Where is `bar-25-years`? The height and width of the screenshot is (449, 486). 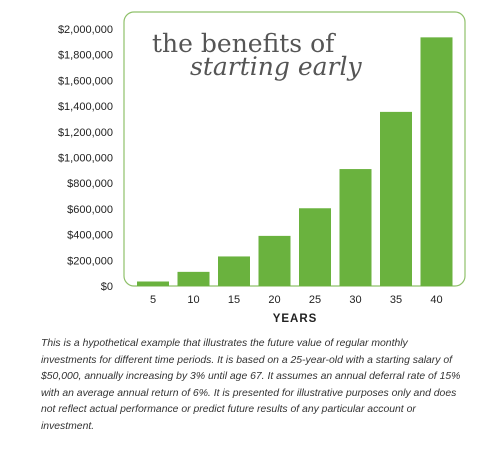 bar-25-years is located at coordinates (315, 247).